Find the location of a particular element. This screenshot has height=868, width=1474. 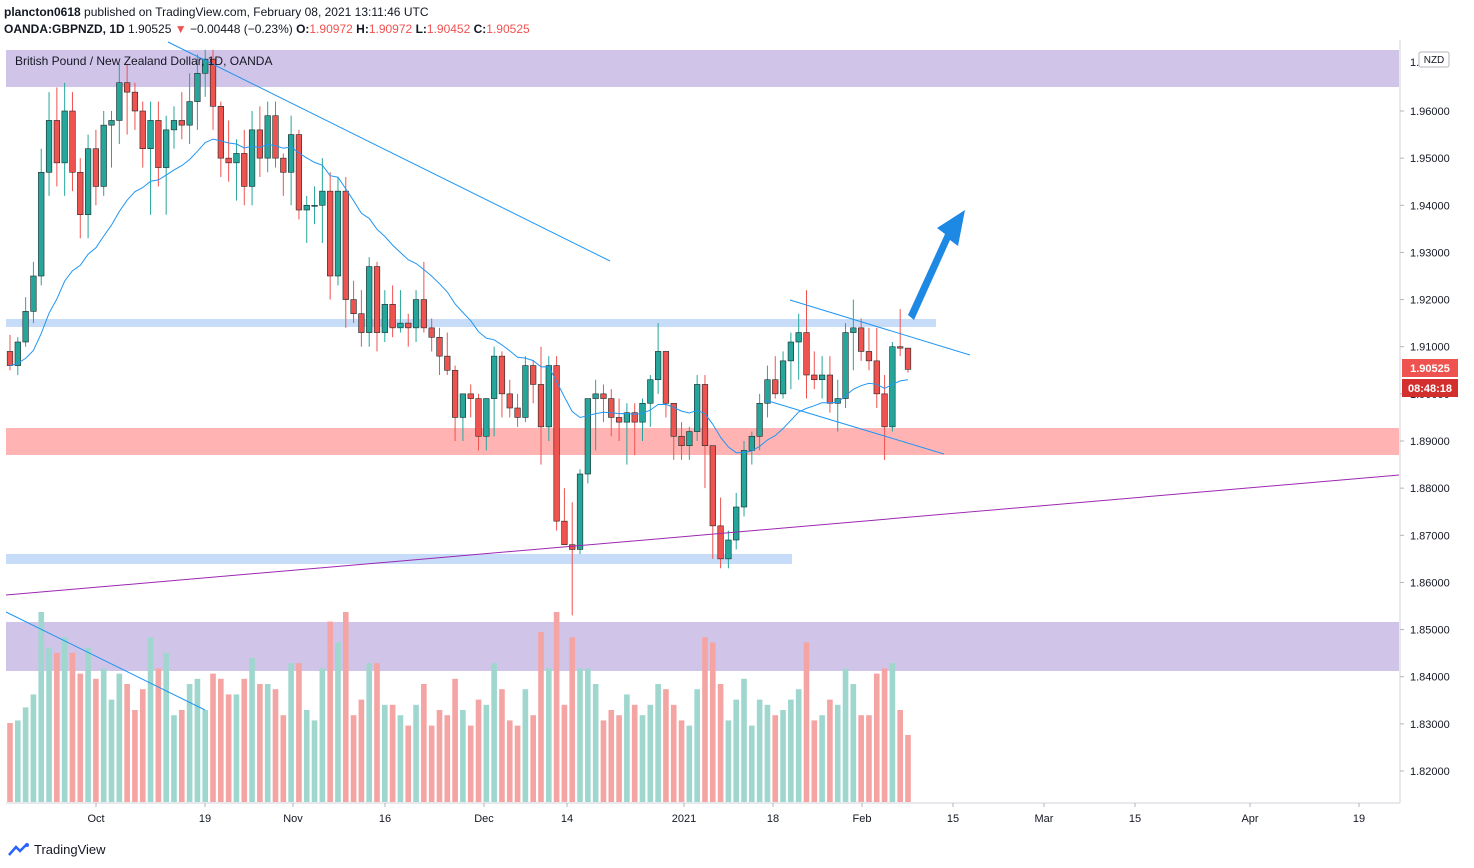

downtrend-line is located at coordinates (389, 151).